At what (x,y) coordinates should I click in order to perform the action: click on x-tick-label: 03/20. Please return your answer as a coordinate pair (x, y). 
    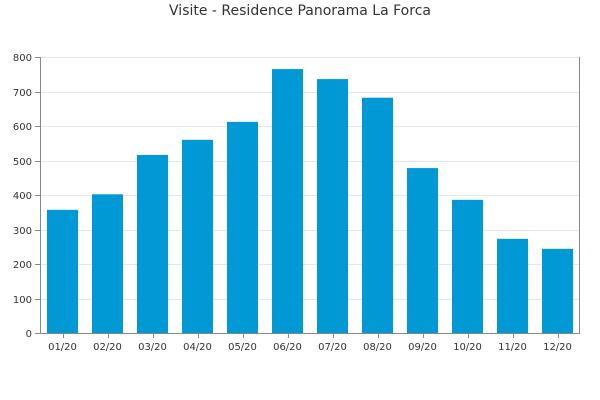
    Looking at the image, I should click on (152, 347).